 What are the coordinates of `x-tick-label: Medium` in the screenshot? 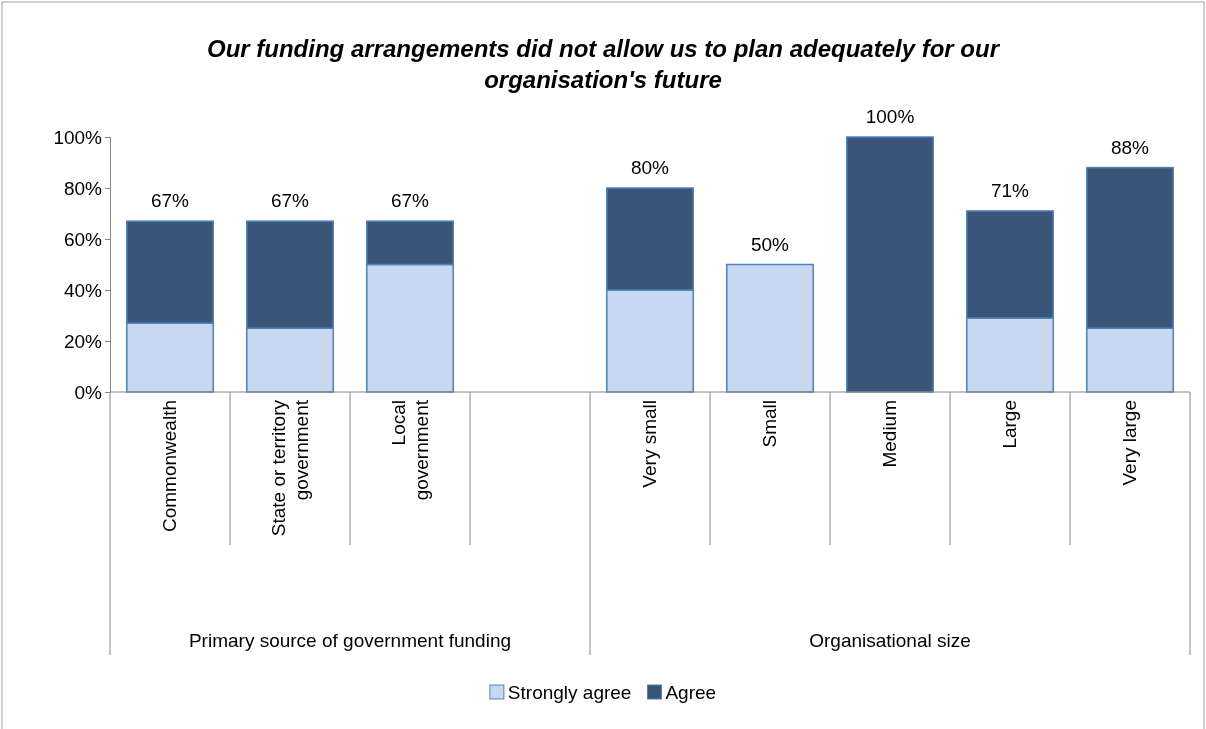 It's located at (889, 434).